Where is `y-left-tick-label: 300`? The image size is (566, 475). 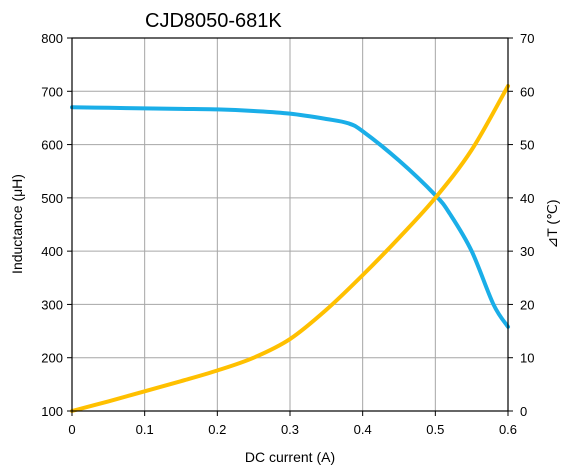 y-left-tick-label: 300 is located at coordinates (52, 304).